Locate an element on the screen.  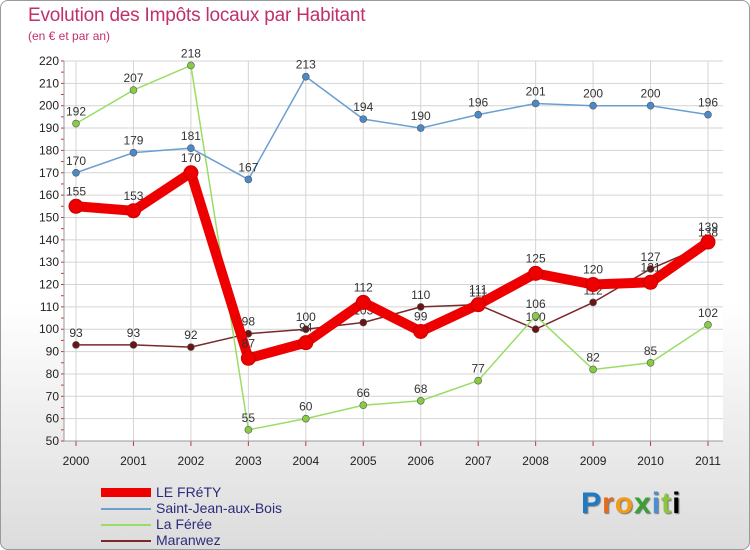
data-label-maranwez: 93 is located at coordinates (134, 333).